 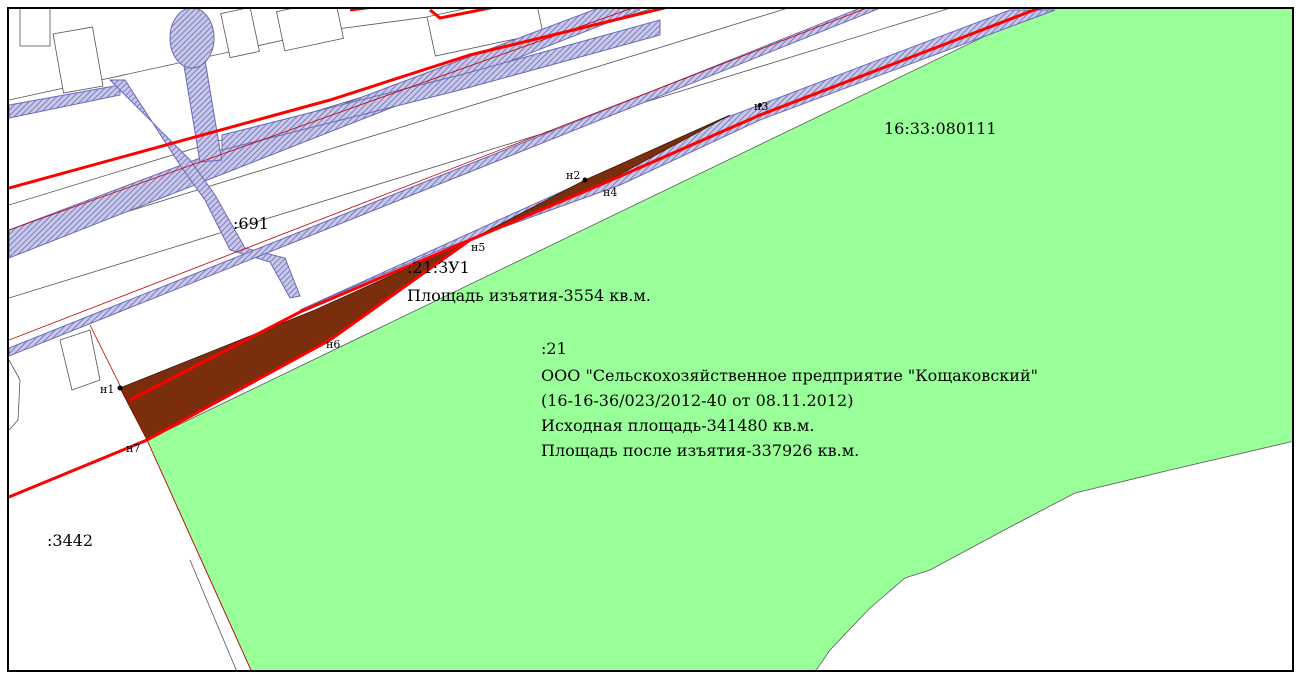 I want to click on point-n3-marker, so click(x=760, y=105).